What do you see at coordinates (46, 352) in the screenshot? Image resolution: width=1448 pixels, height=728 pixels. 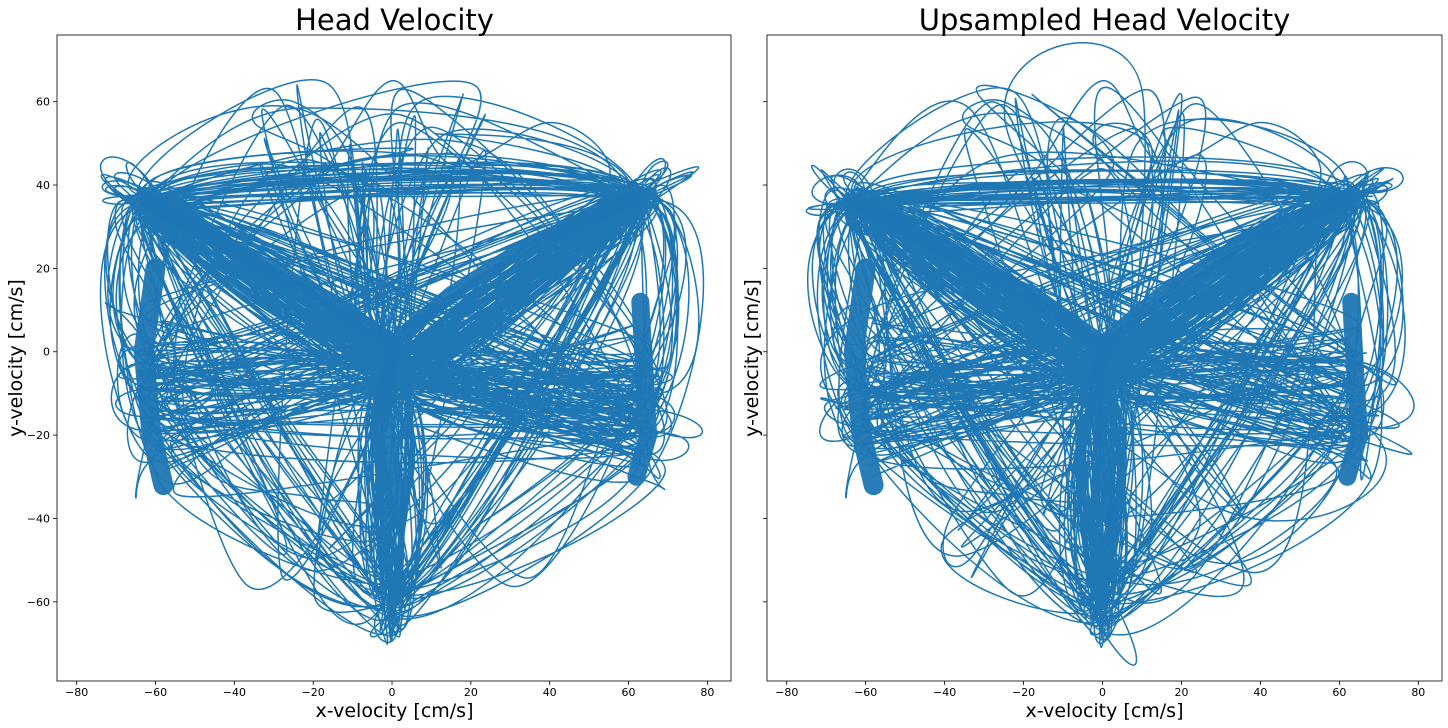 I see `left-y-tick-label: 0` at bounding box center [46, 352].